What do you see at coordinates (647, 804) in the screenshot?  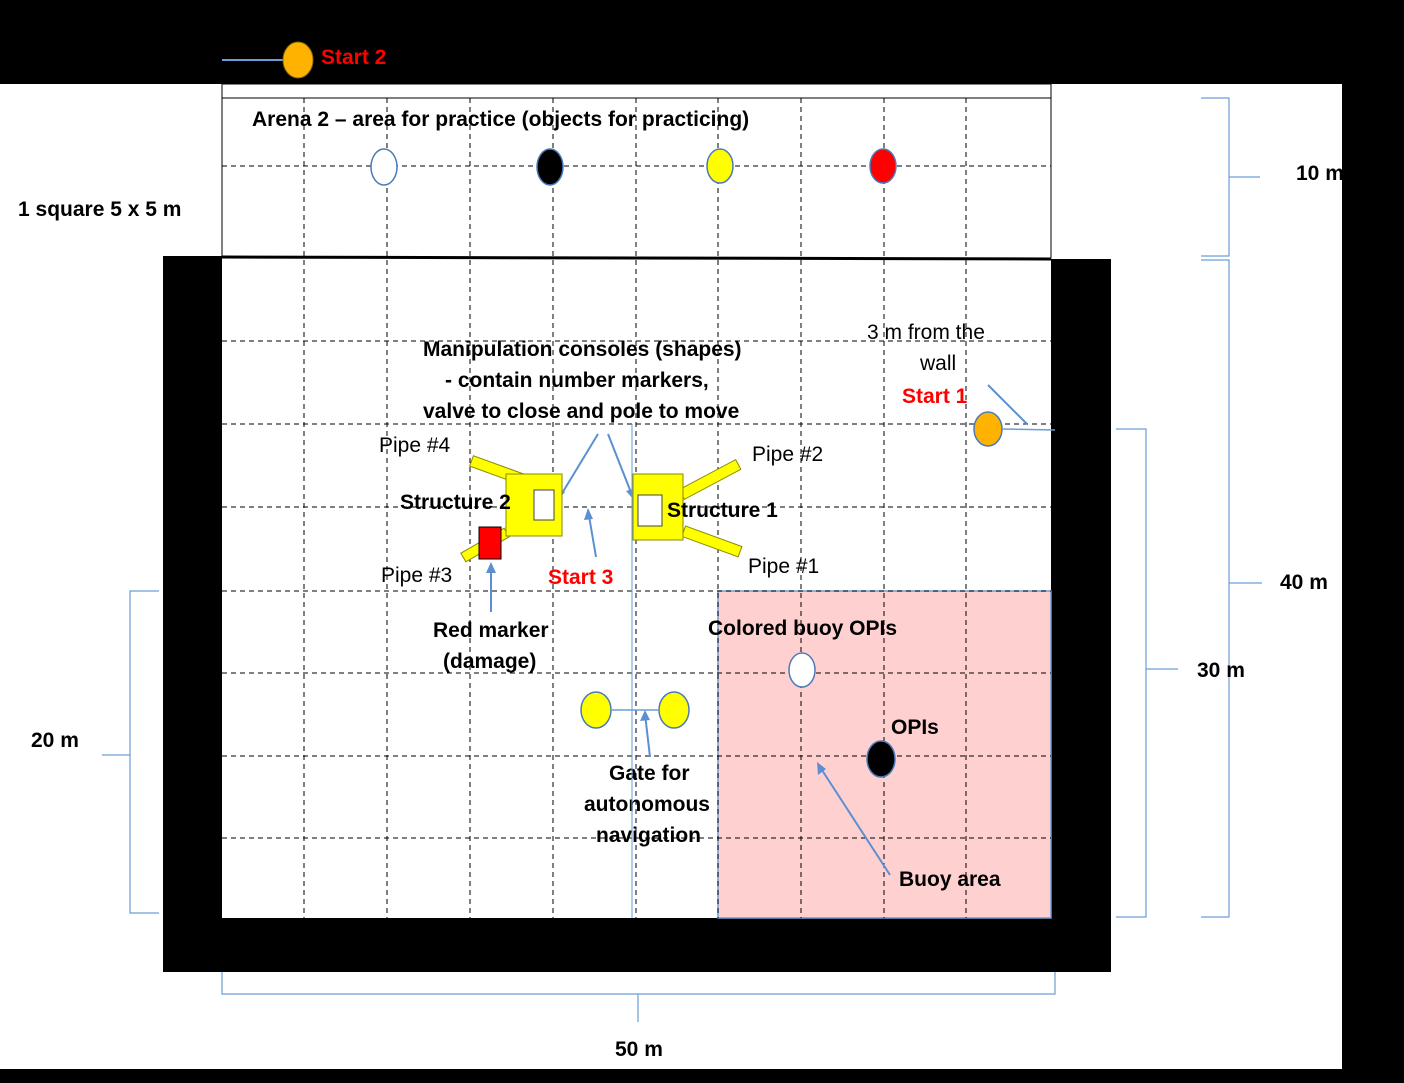 I see `gate-line-2: autonomous` at bounding box center [647, 804].